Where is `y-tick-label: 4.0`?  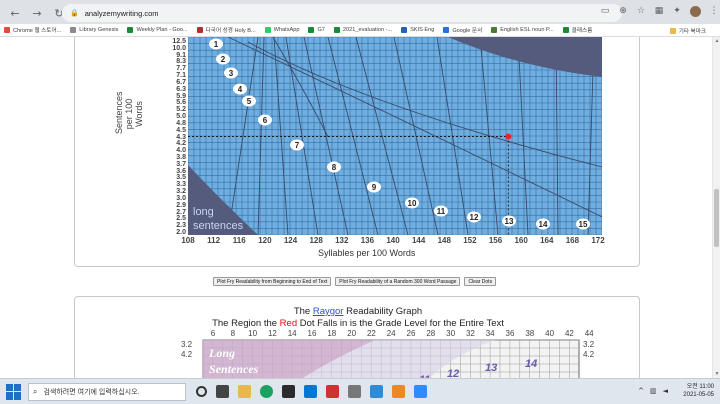
y-tick-label: 4.0 is located at coordinates (181, 151).